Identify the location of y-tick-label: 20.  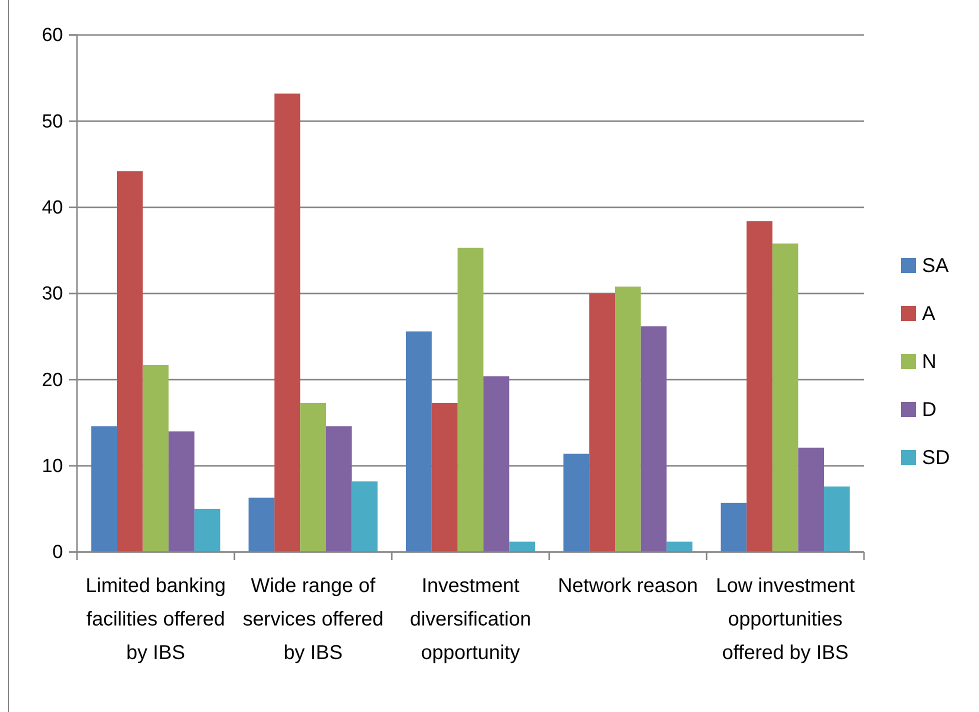
(52, 380).